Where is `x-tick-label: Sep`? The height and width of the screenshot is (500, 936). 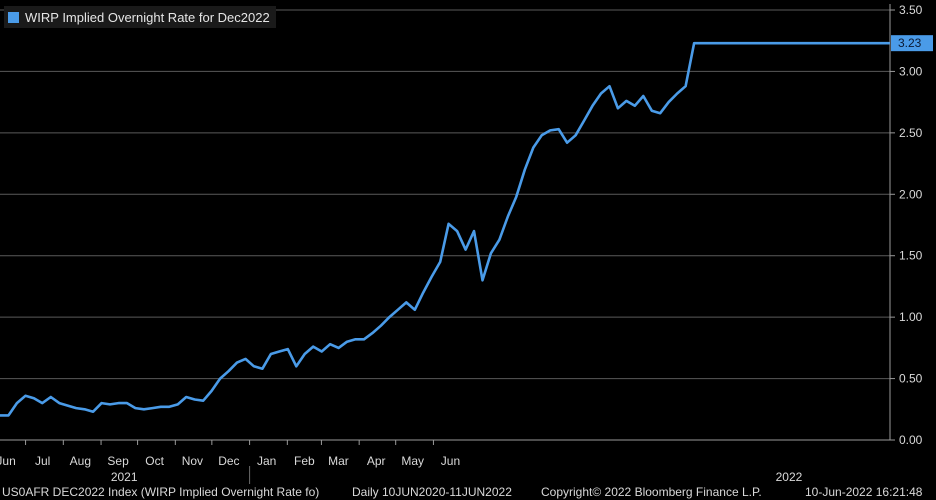
x-tick-label: Sep is located at coordinates (118, 461).